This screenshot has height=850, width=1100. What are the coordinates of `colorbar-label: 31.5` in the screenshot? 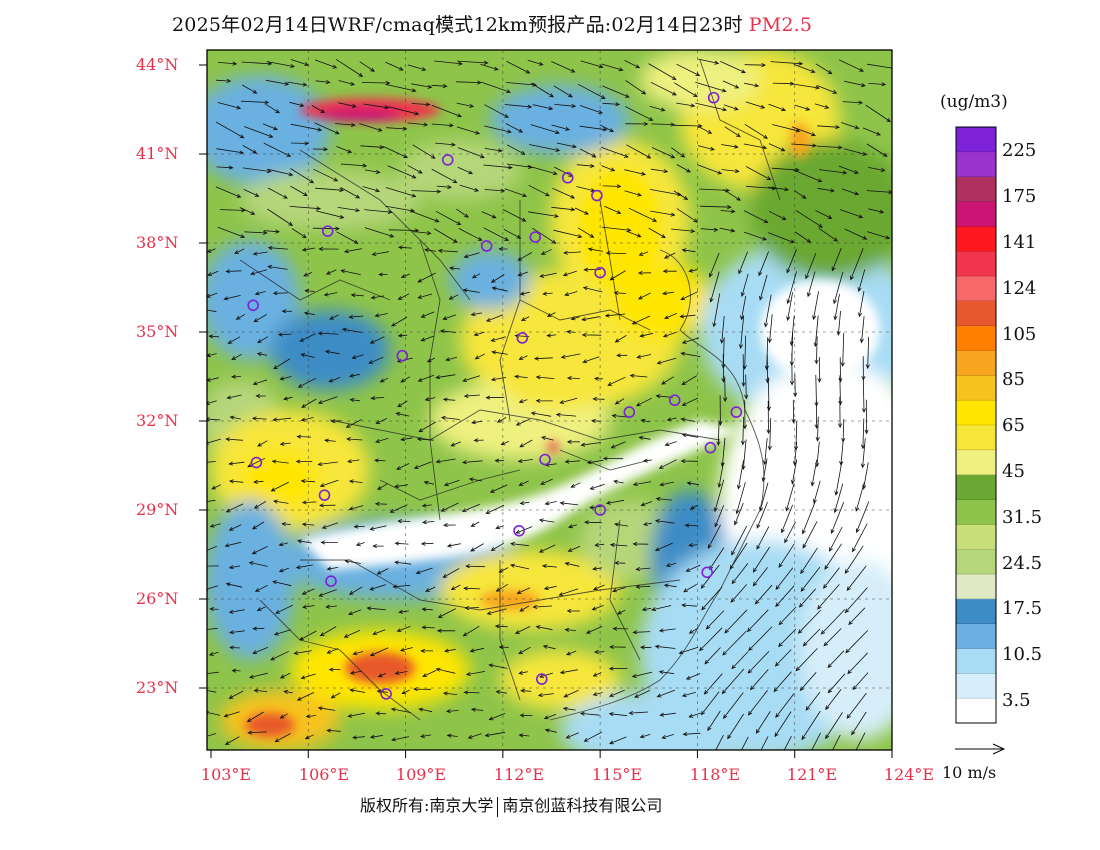 It's located at (1022, 517).